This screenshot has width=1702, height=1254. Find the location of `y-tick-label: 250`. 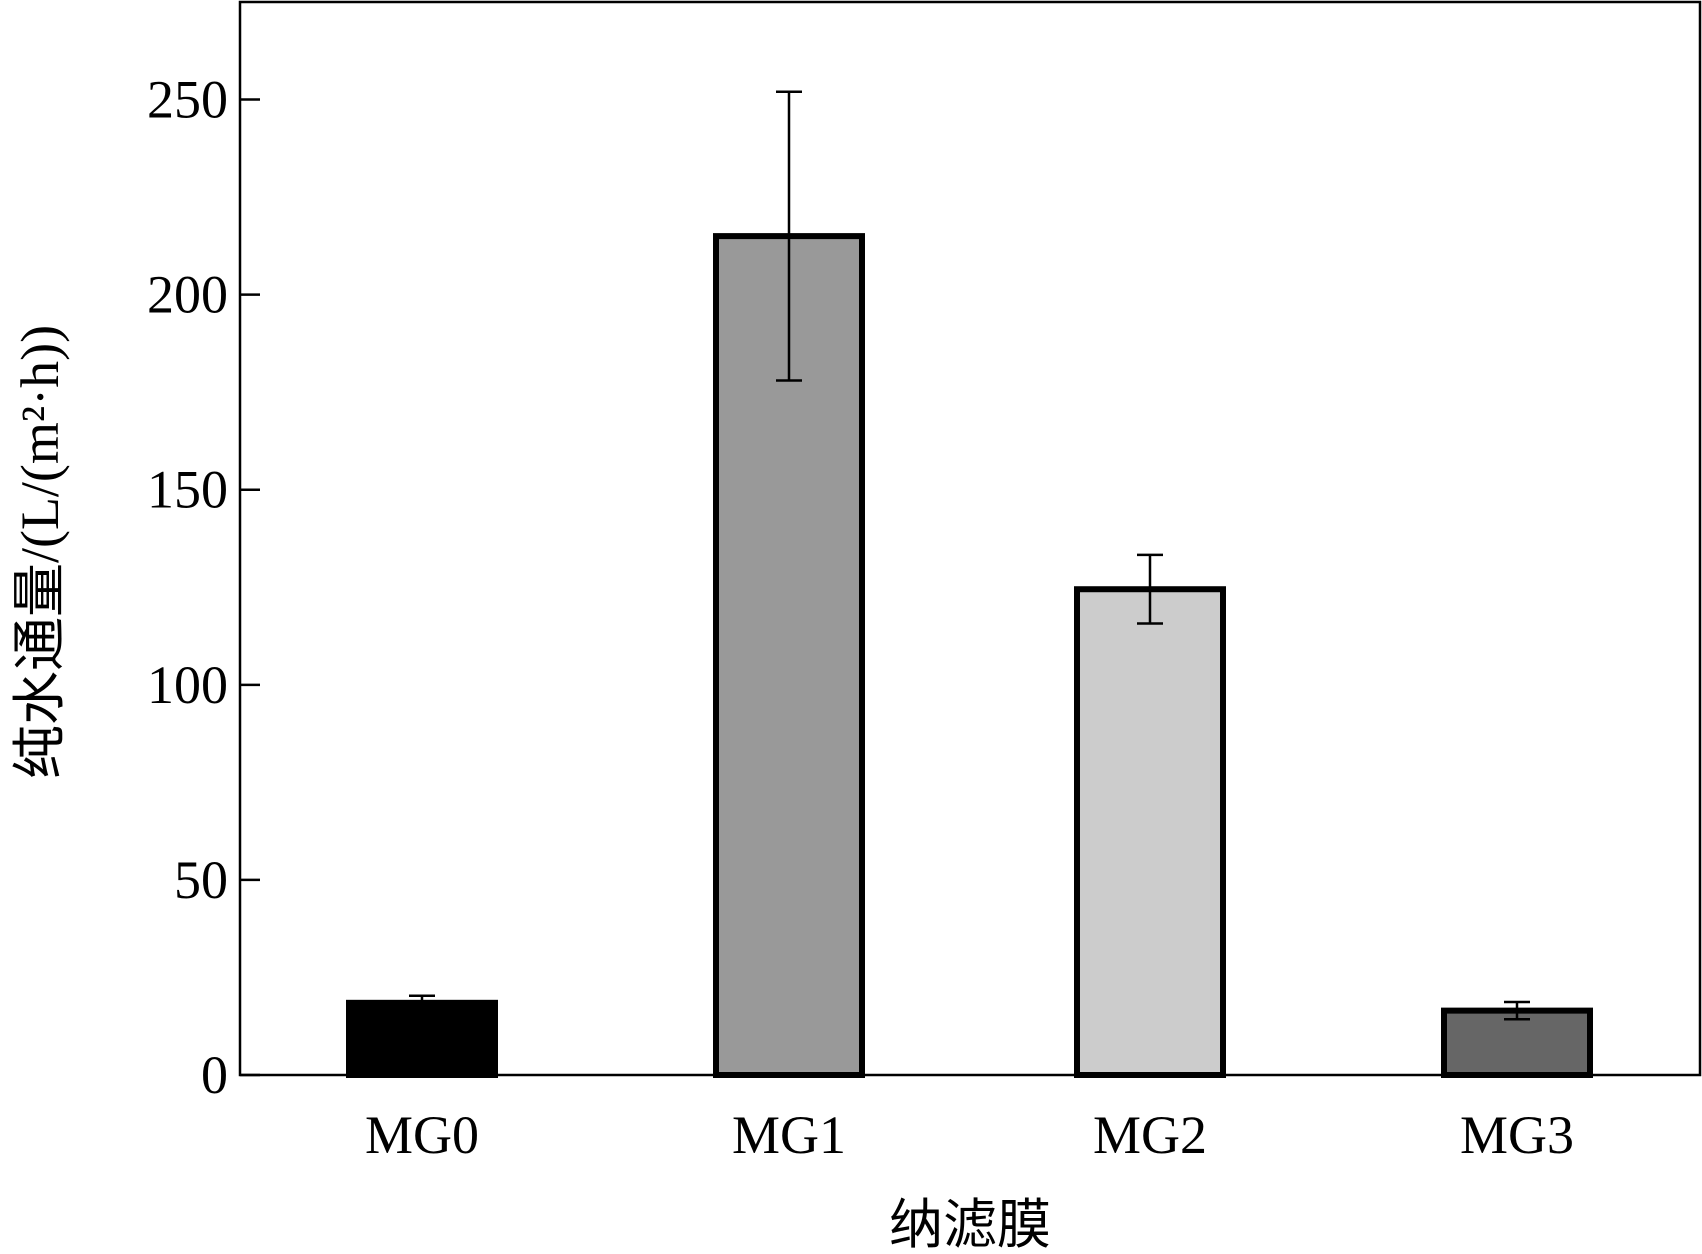

y-tick-label: 250 is located at coordinates (187, 100).